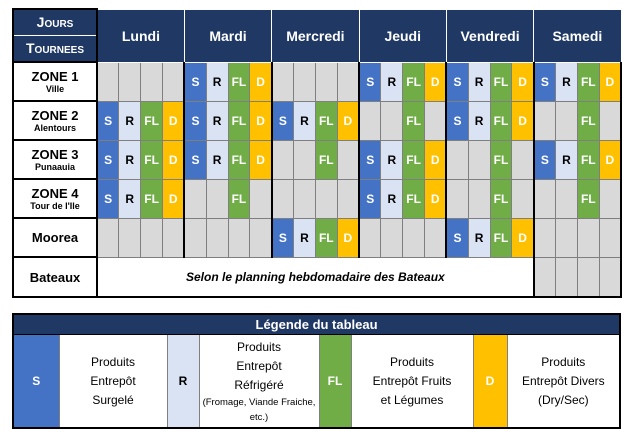 The image size is (631, 443). I want to click on zone-subtitle: Alentours, so click(54, 127).